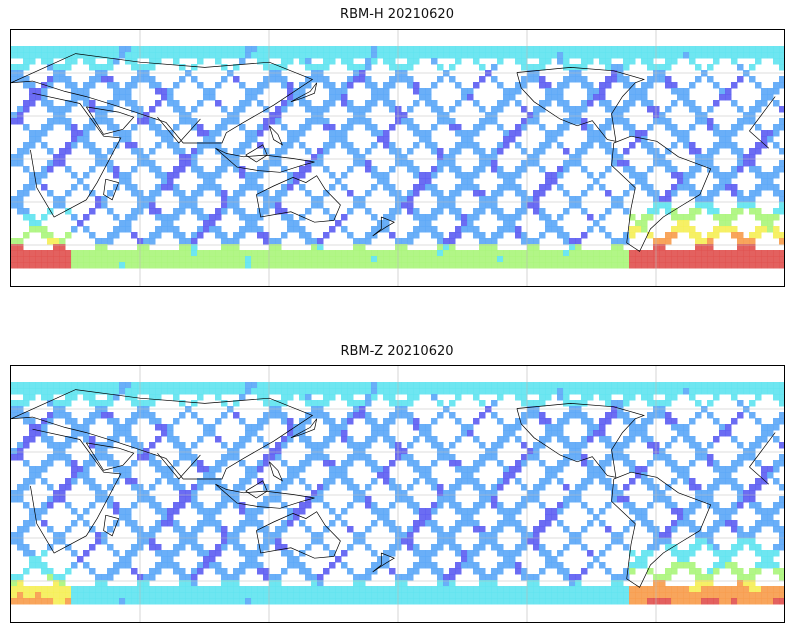 Image resolution: width=794 pixels, height=633 pixels. Describe the element at coordinates (397, 351) in the screenshot. I see `panel-title-bottom: RBM-Z 20210620` at that location.